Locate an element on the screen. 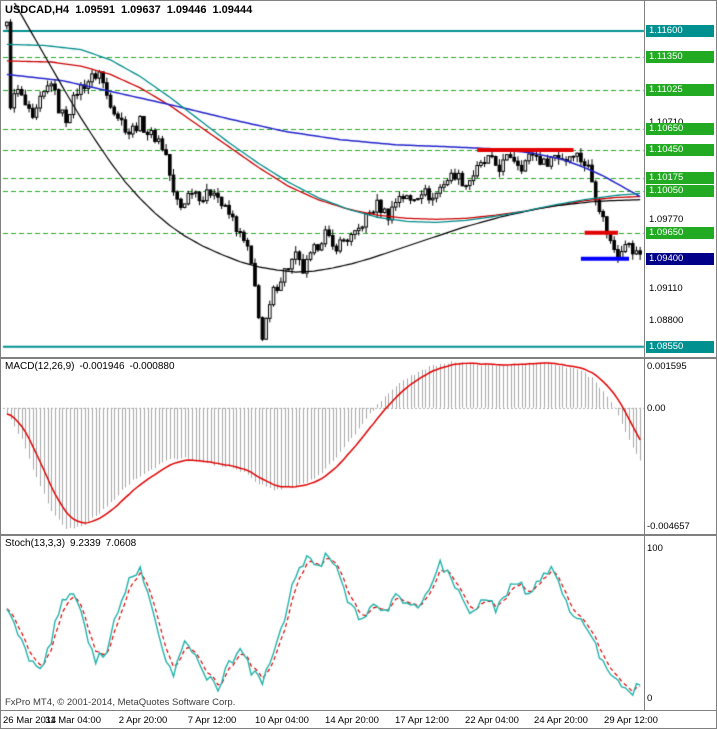 The width and height of the screenshot is (717, 729). chart-title: USDCAD,H4 1.09591 1.09637 1.09446 1.09444 is located at coordinates (131, 10).